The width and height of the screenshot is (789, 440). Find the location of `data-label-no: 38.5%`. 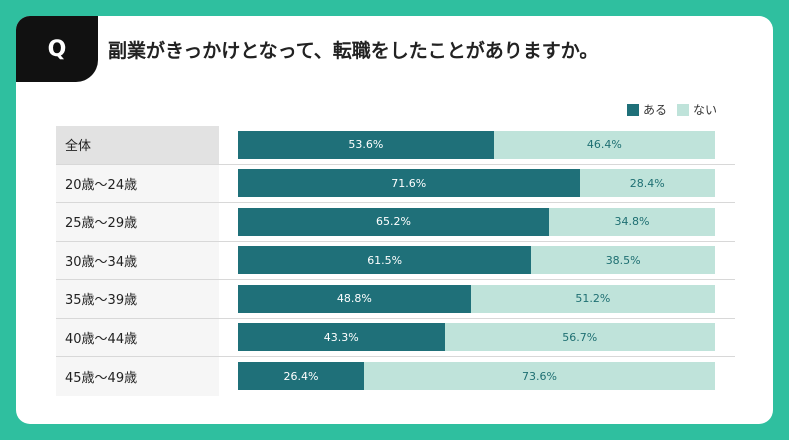

data-label-no: 38.5% is located at coordinates (623, 260).